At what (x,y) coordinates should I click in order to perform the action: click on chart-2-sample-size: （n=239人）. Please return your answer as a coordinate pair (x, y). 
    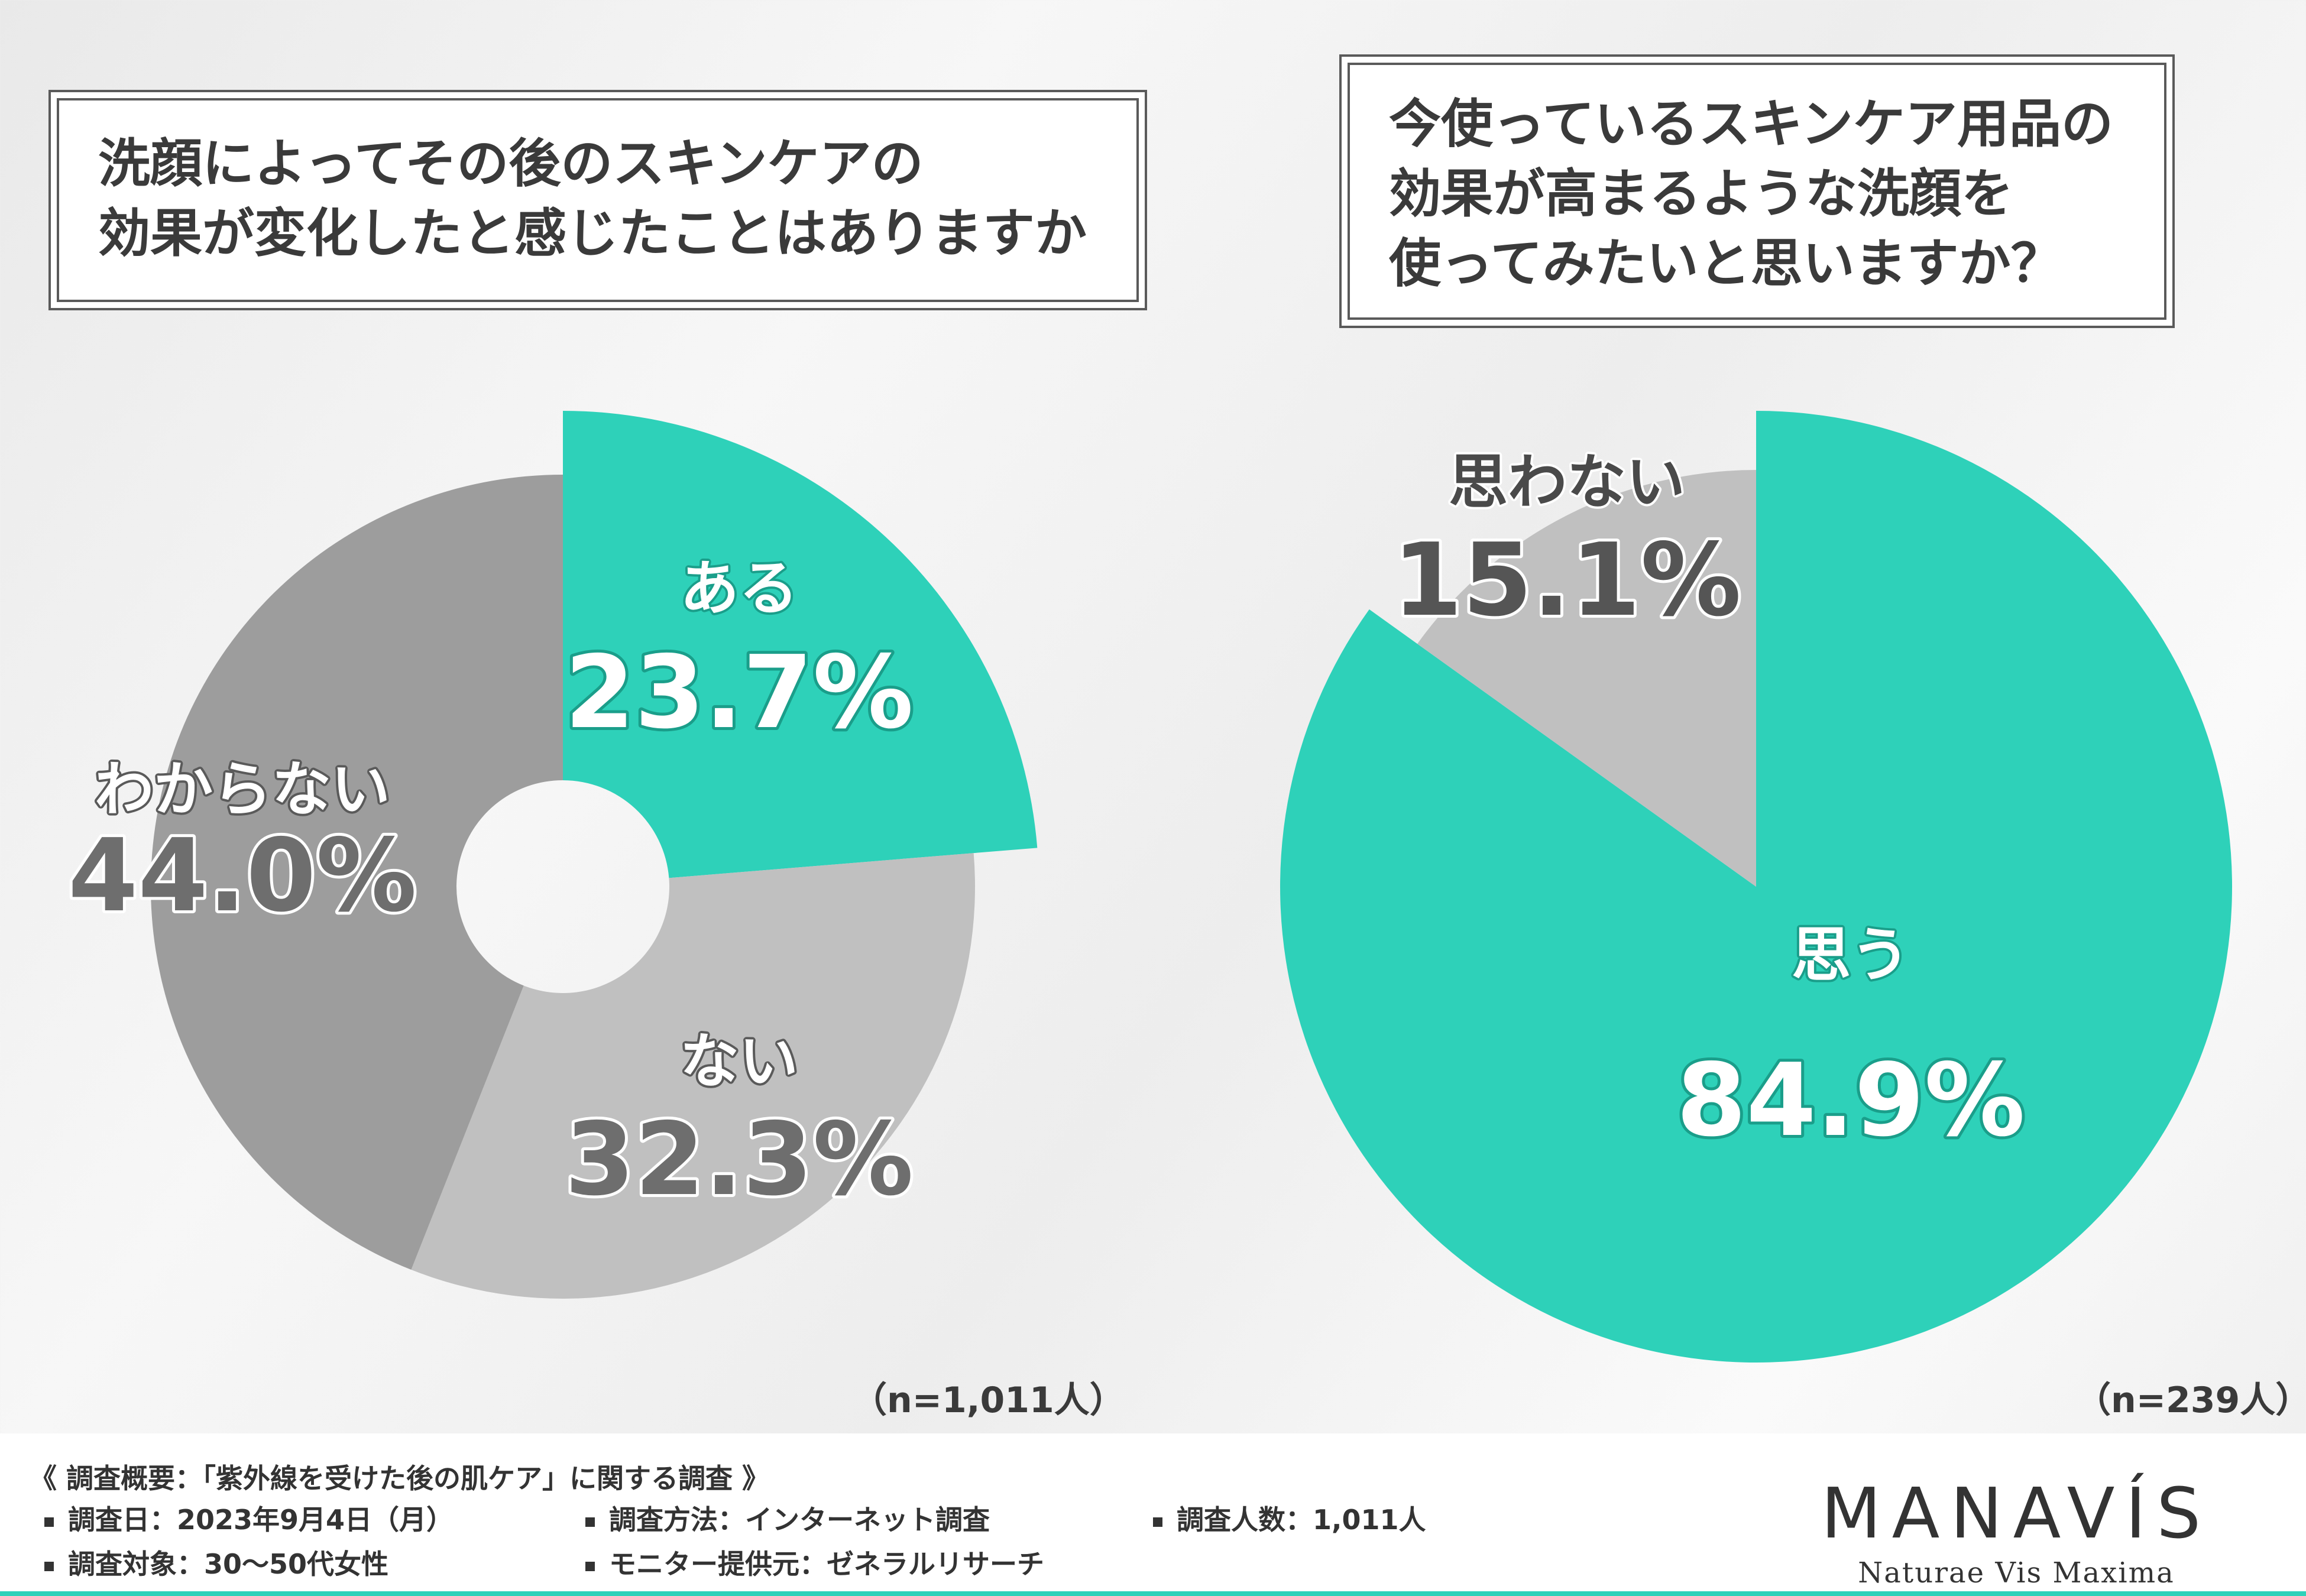
    Looking at the image, I should click on (2190, 1400).